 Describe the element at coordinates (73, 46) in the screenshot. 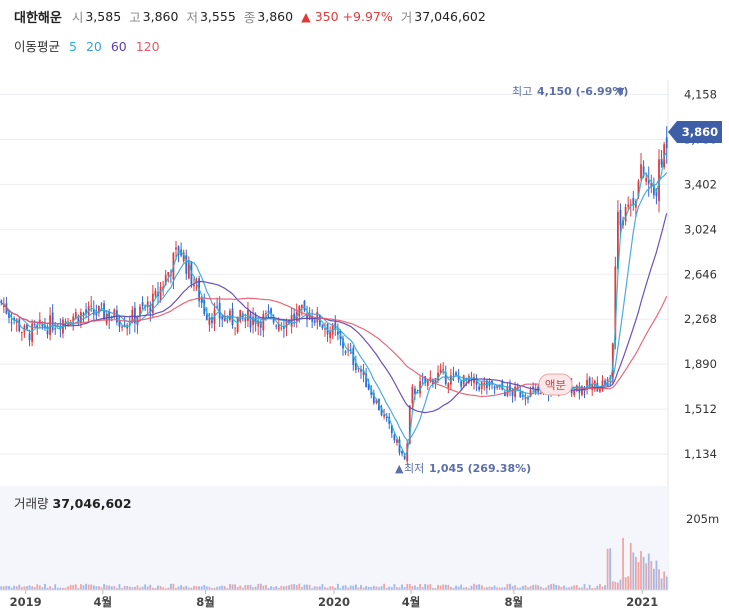

I see `ma-5-legend: 5` at that location.